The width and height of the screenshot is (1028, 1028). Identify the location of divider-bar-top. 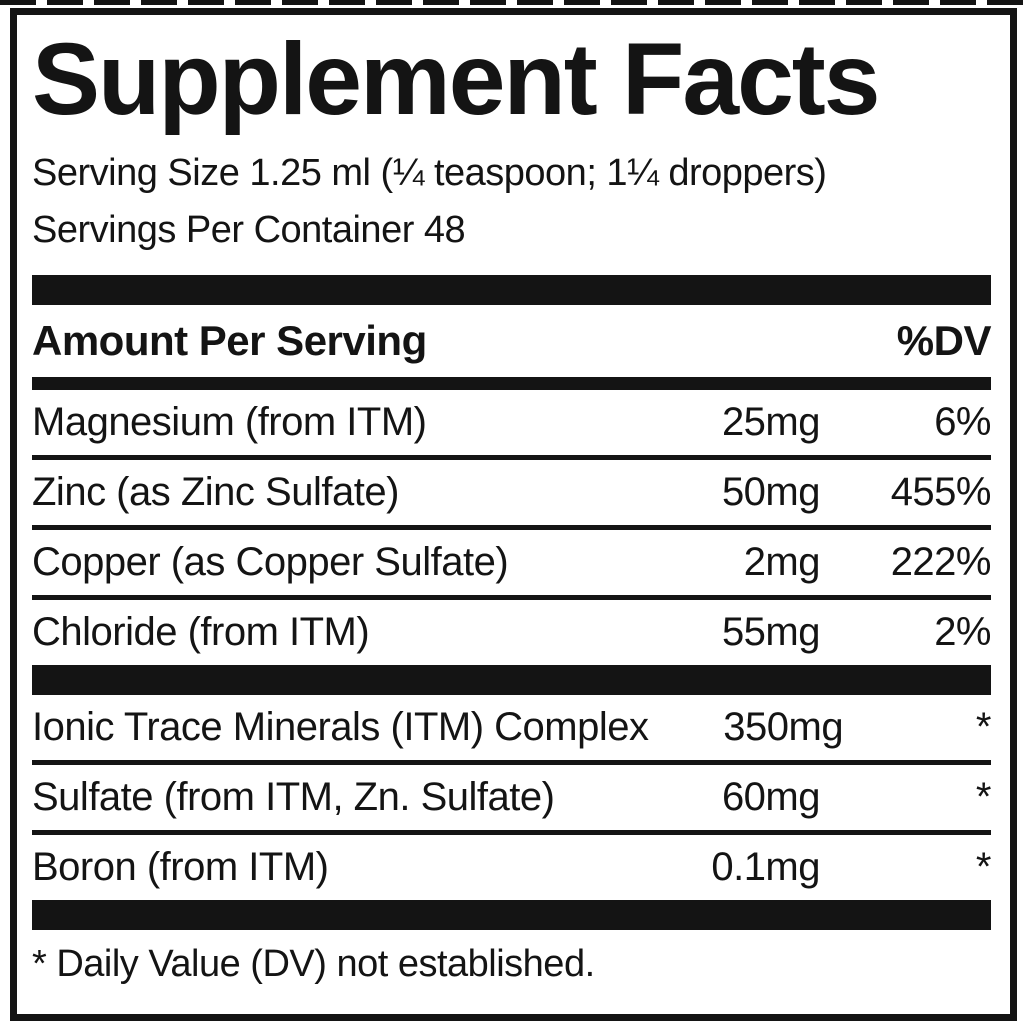
(511, 290).